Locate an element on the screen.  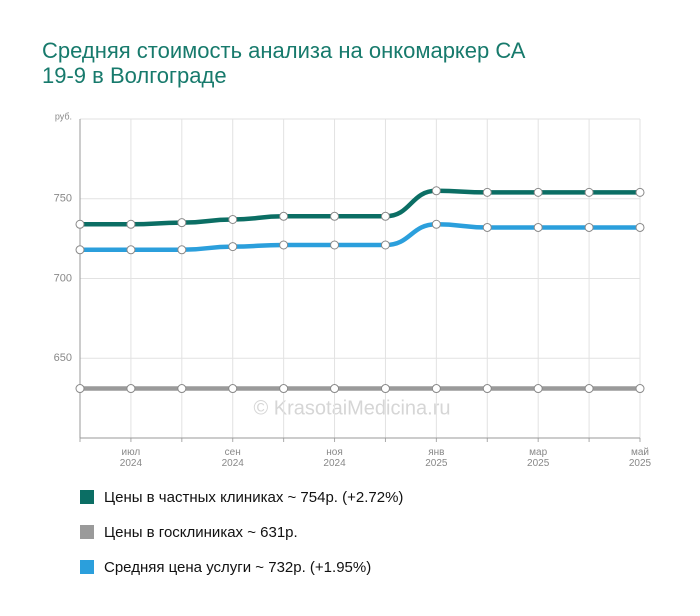
x-tick-label: ноя 2024 is located at coordinates (334, 458).